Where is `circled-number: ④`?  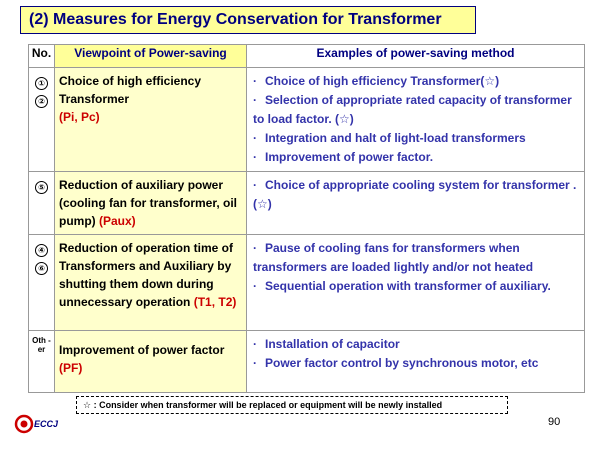
circled-number: ④ is located at coordinates (41, 250).